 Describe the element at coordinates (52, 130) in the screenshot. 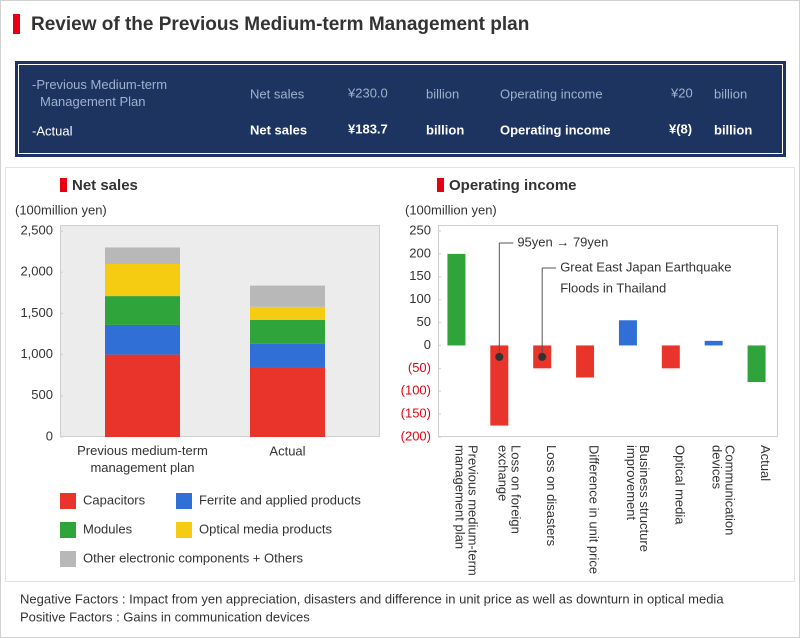

I see `actual-label: -Actual` at that location.